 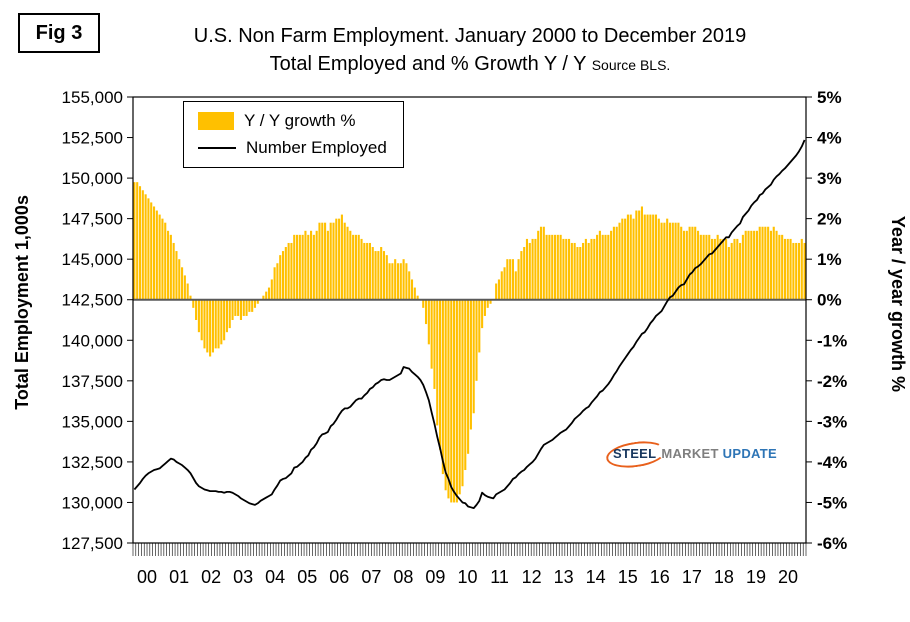 I want to click on year-label: 02, so click(x=211, y=577).